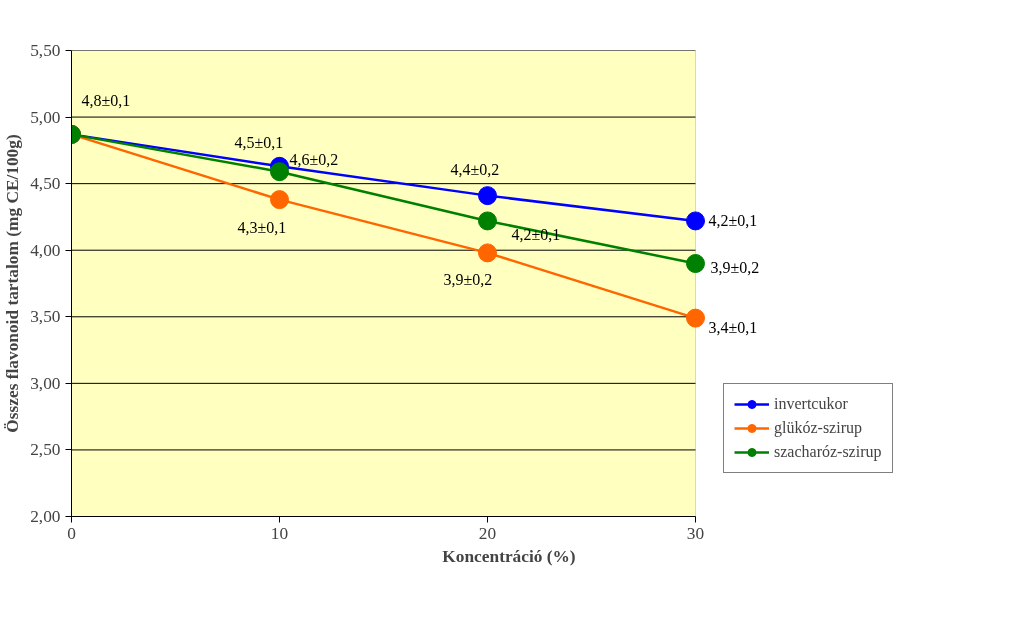  Describe the element at coordinates (45, 184) in the screenshot. I see `y-tick-label: 4,50` at that location.